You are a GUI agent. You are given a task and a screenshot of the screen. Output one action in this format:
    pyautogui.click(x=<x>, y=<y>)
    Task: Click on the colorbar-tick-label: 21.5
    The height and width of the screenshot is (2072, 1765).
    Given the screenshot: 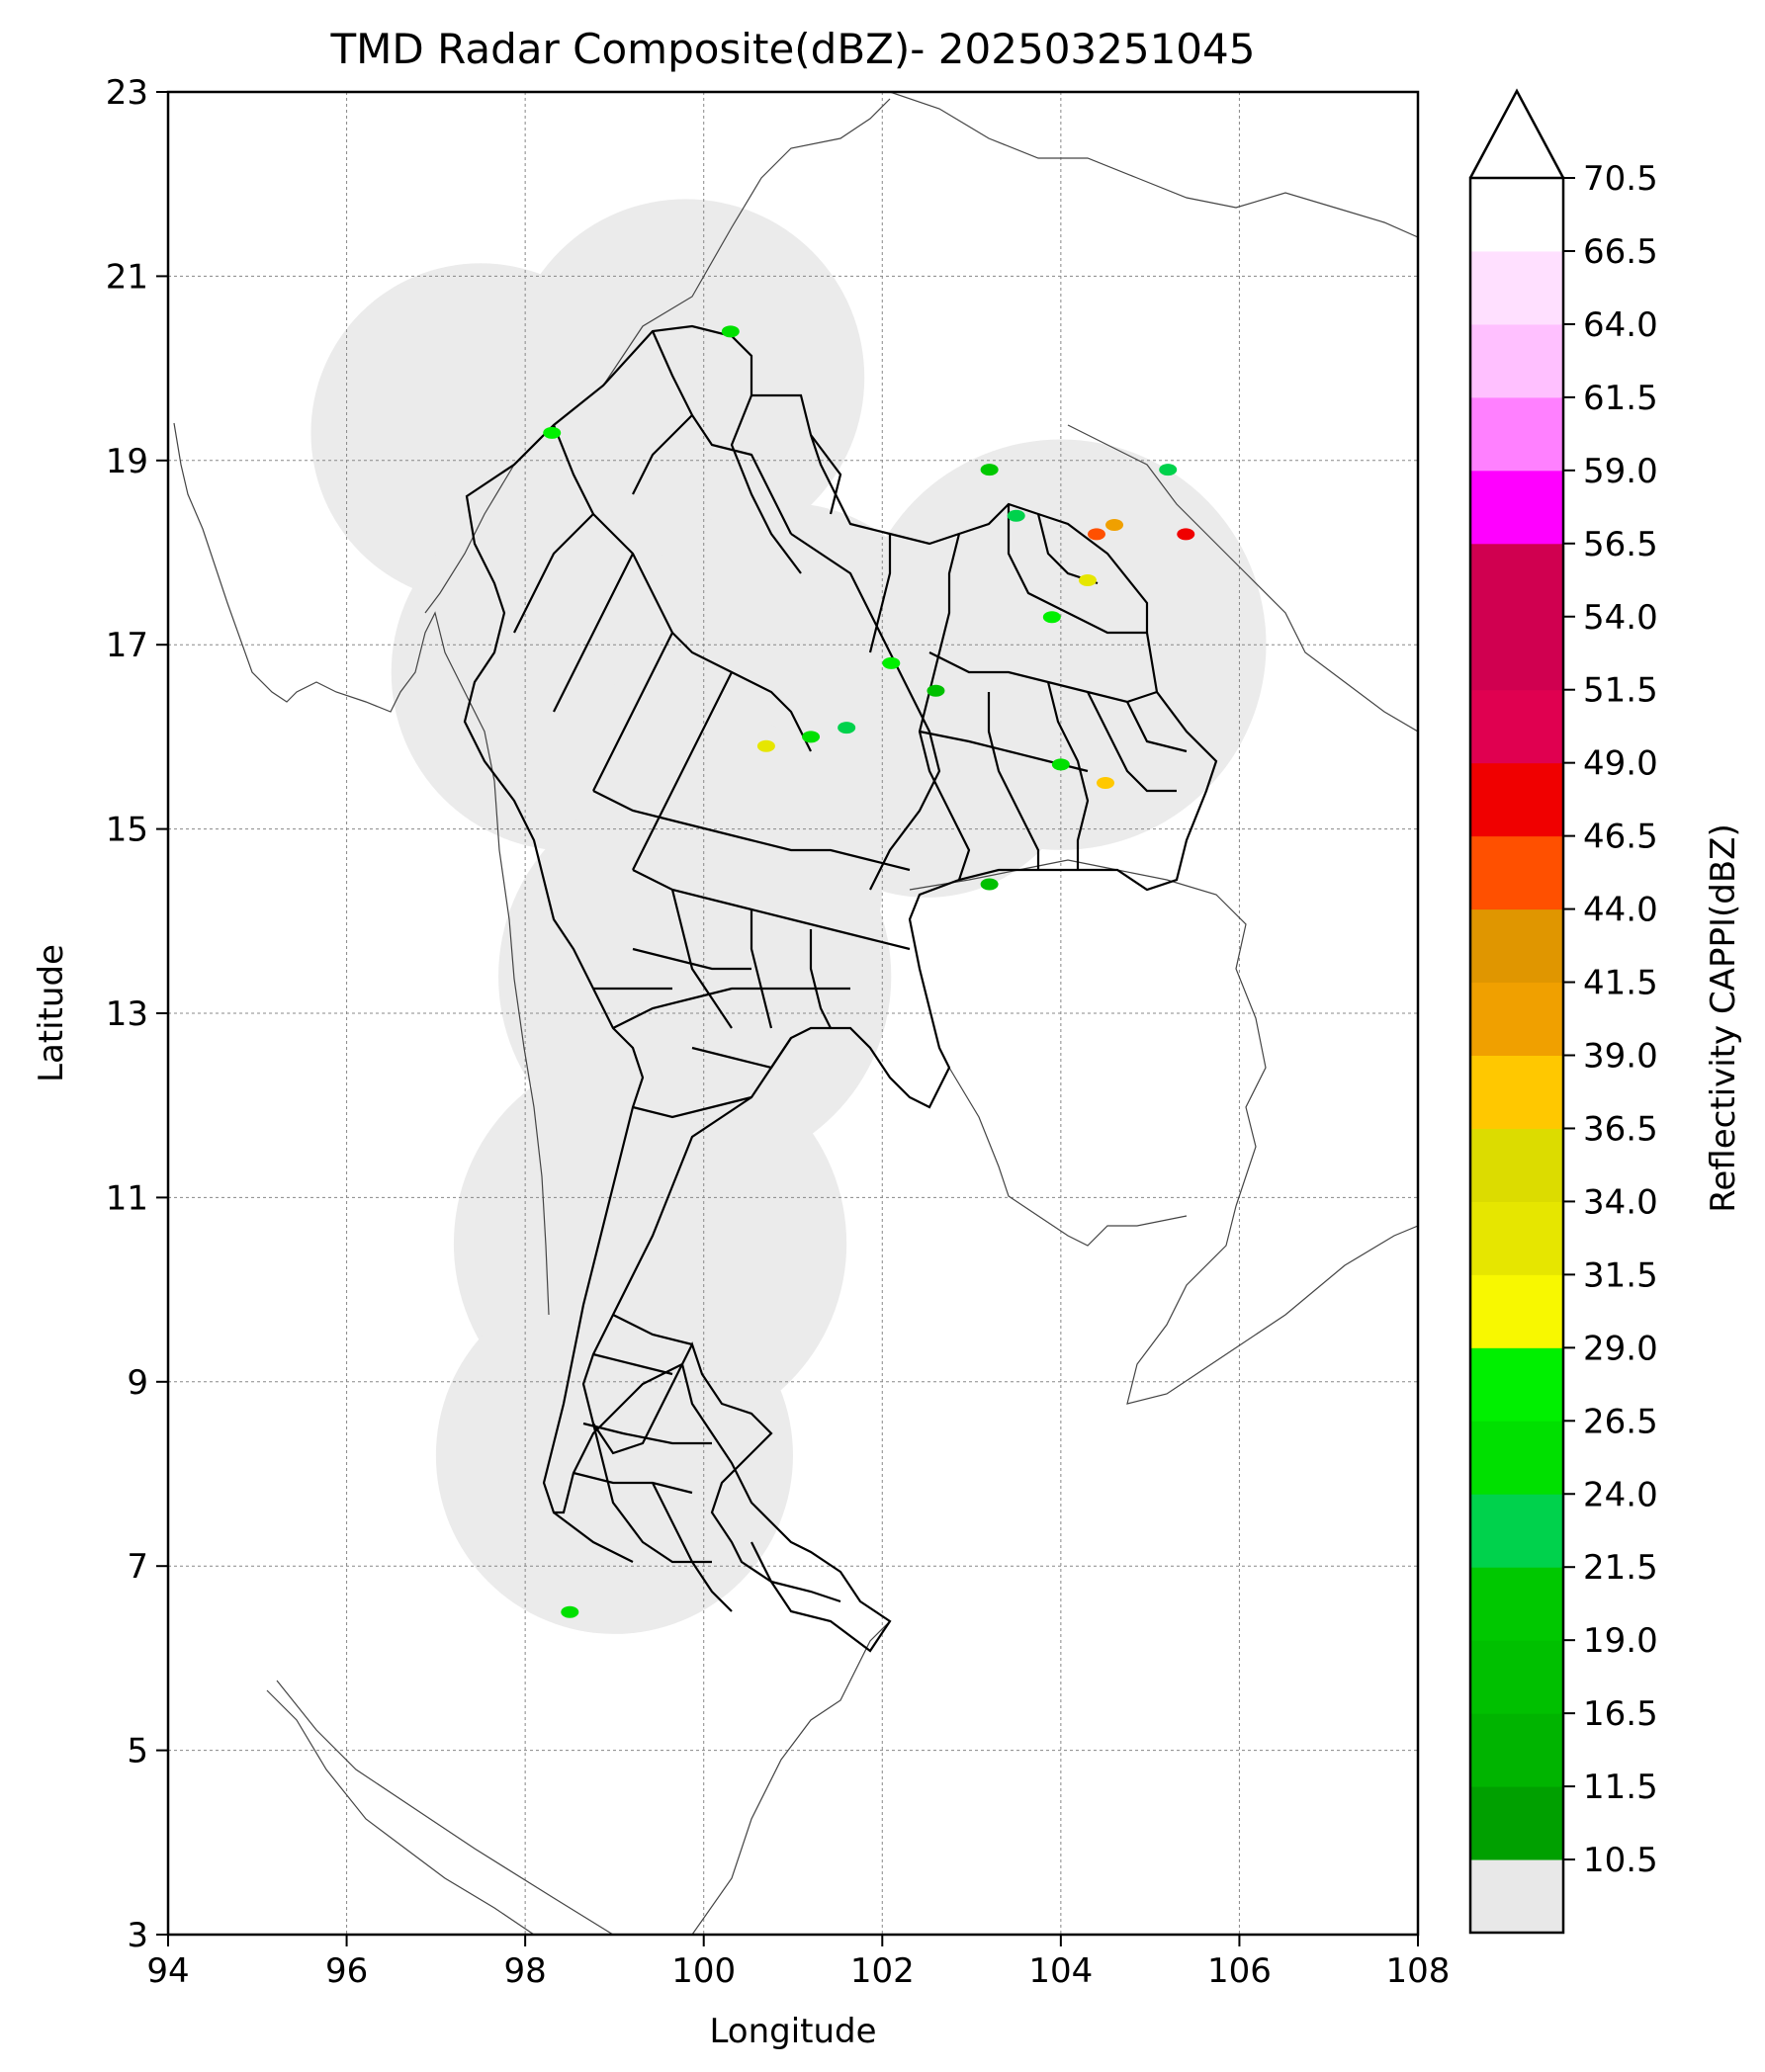 What is the action you would take?
    pyautogui.click(x=1620, y=1568)
    